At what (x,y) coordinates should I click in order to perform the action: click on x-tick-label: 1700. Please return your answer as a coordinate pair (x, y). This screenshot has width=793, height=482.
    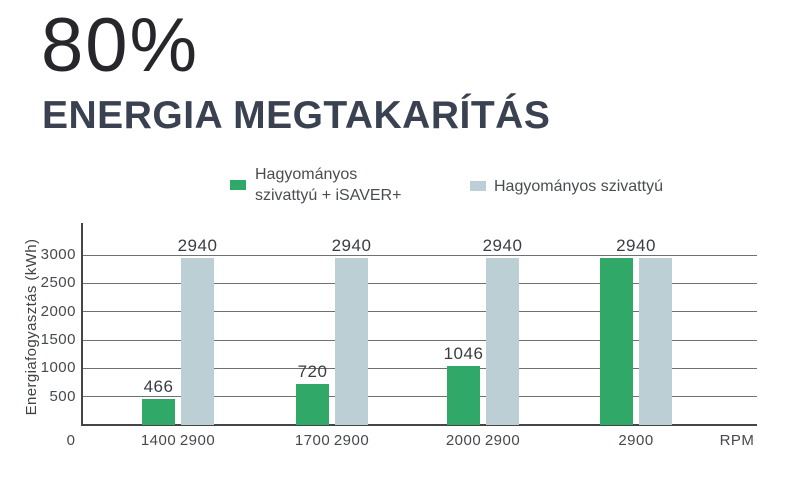
    Looking at the image, I should click on (312, 440).